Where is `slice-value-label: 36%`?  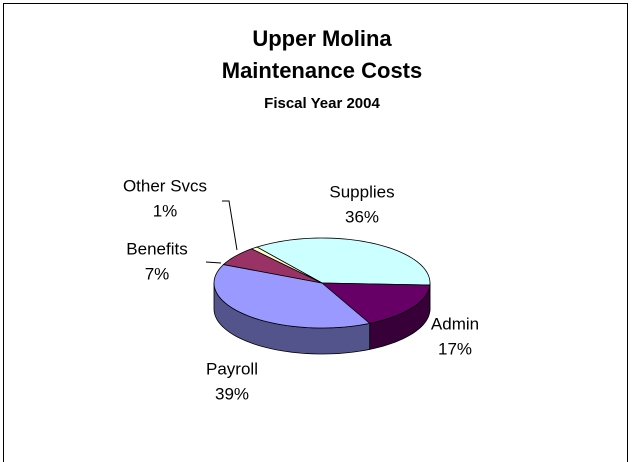 slice-value-label: 36% is located at coordinates (362, 216).